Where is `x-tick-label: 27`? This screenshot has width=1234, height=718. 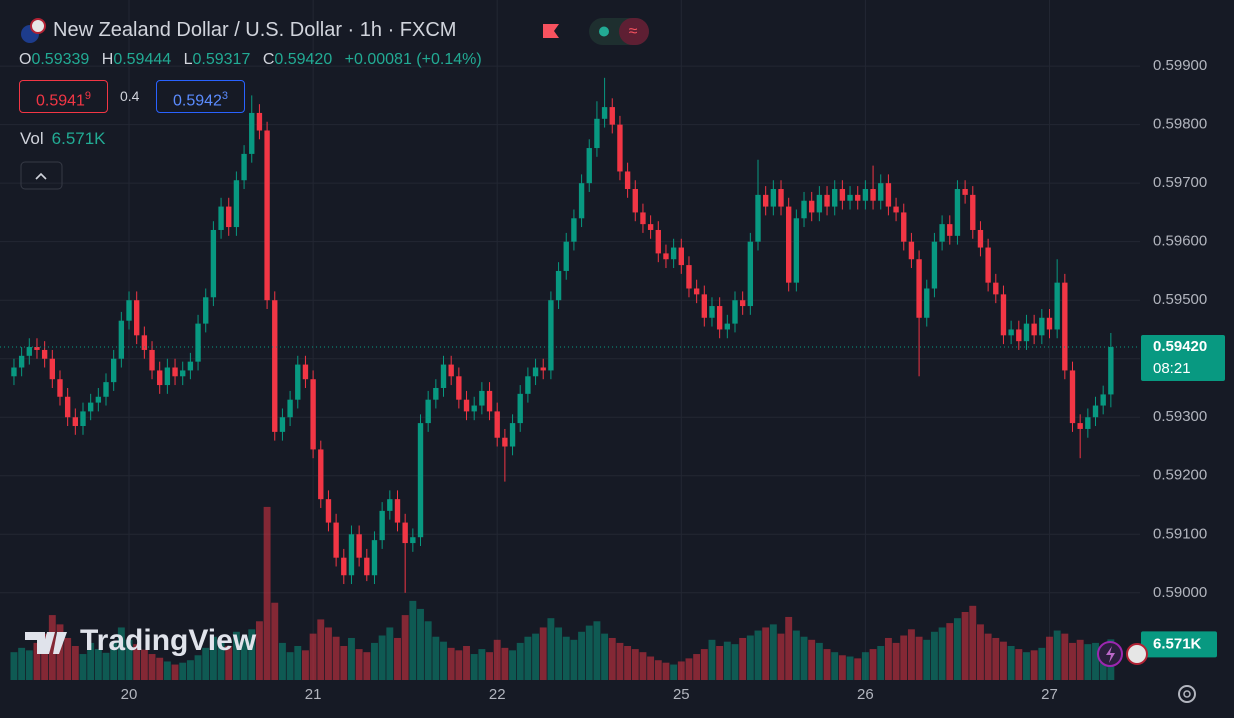 x-tick-label: 27 is located at coordinates (1049, 694).